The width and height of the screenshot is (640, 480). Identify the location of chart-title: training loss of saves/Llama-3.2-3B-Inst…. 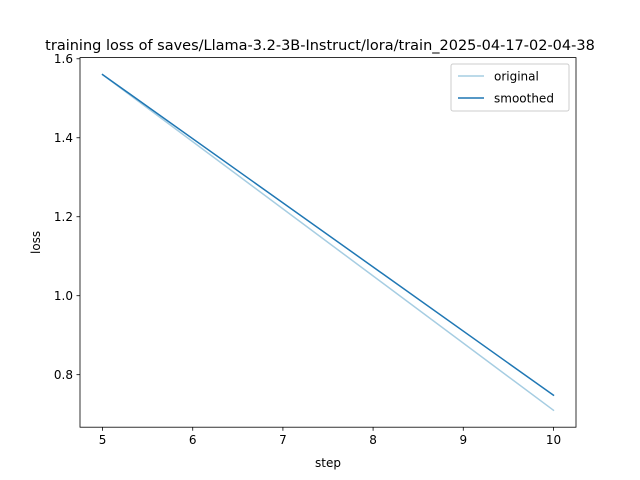
(320, 46).